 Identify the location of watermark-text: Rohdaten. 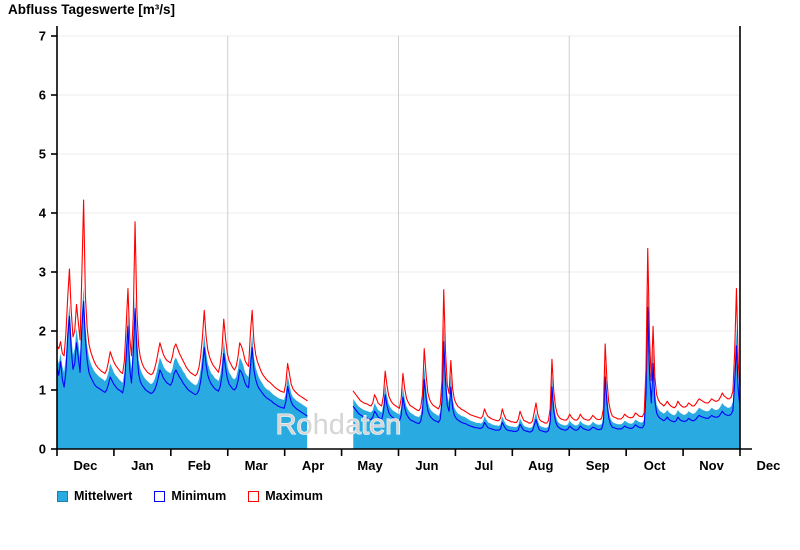
(339, 425).